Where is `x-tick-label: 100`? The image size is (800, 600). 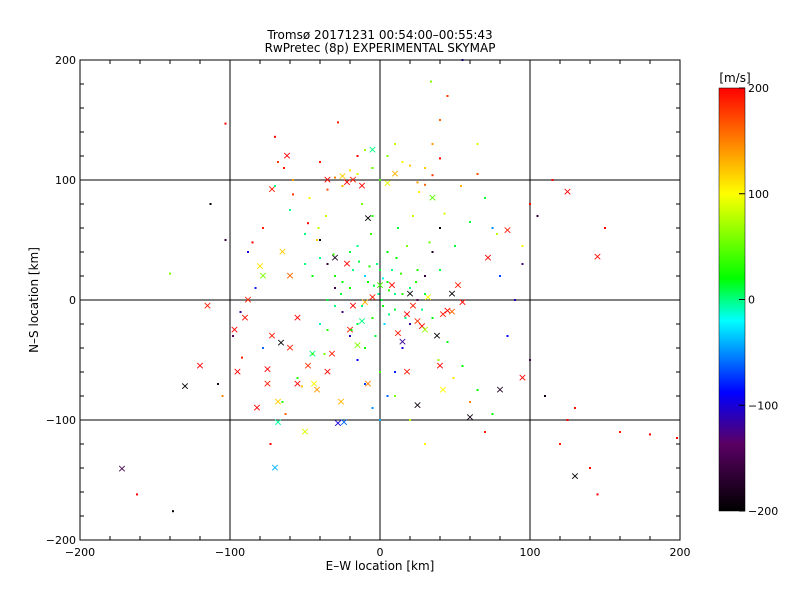 x-tick-label: 100 is located at coordinates (530, 552).